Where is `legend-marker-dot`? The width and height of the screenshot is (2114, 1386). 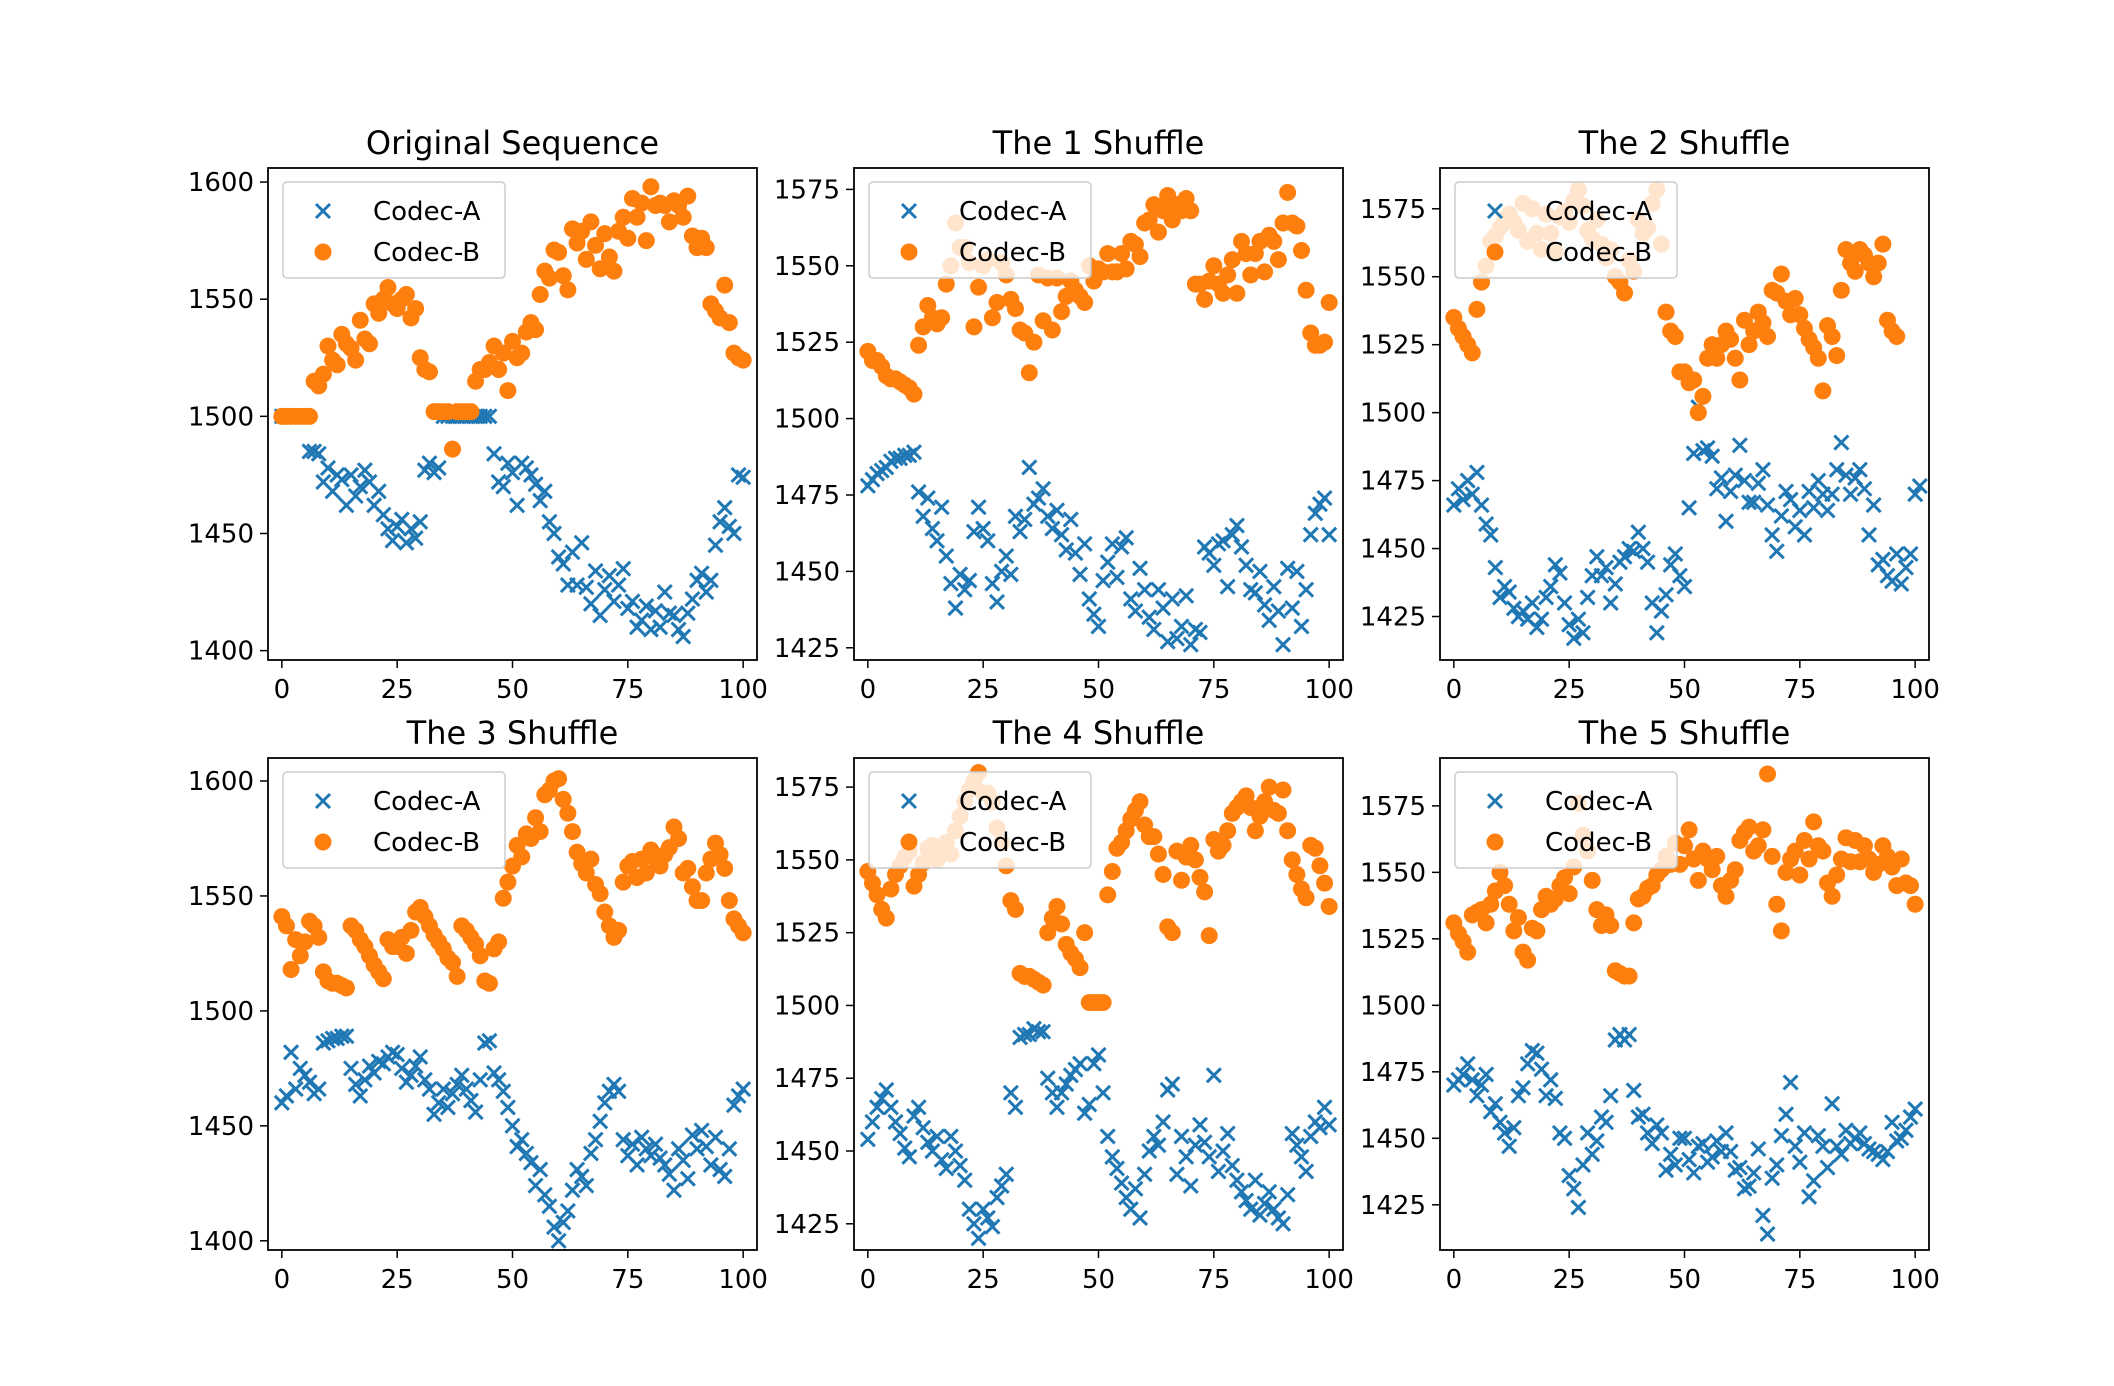
legend-marker-dot is located at coordinates (909, 252).